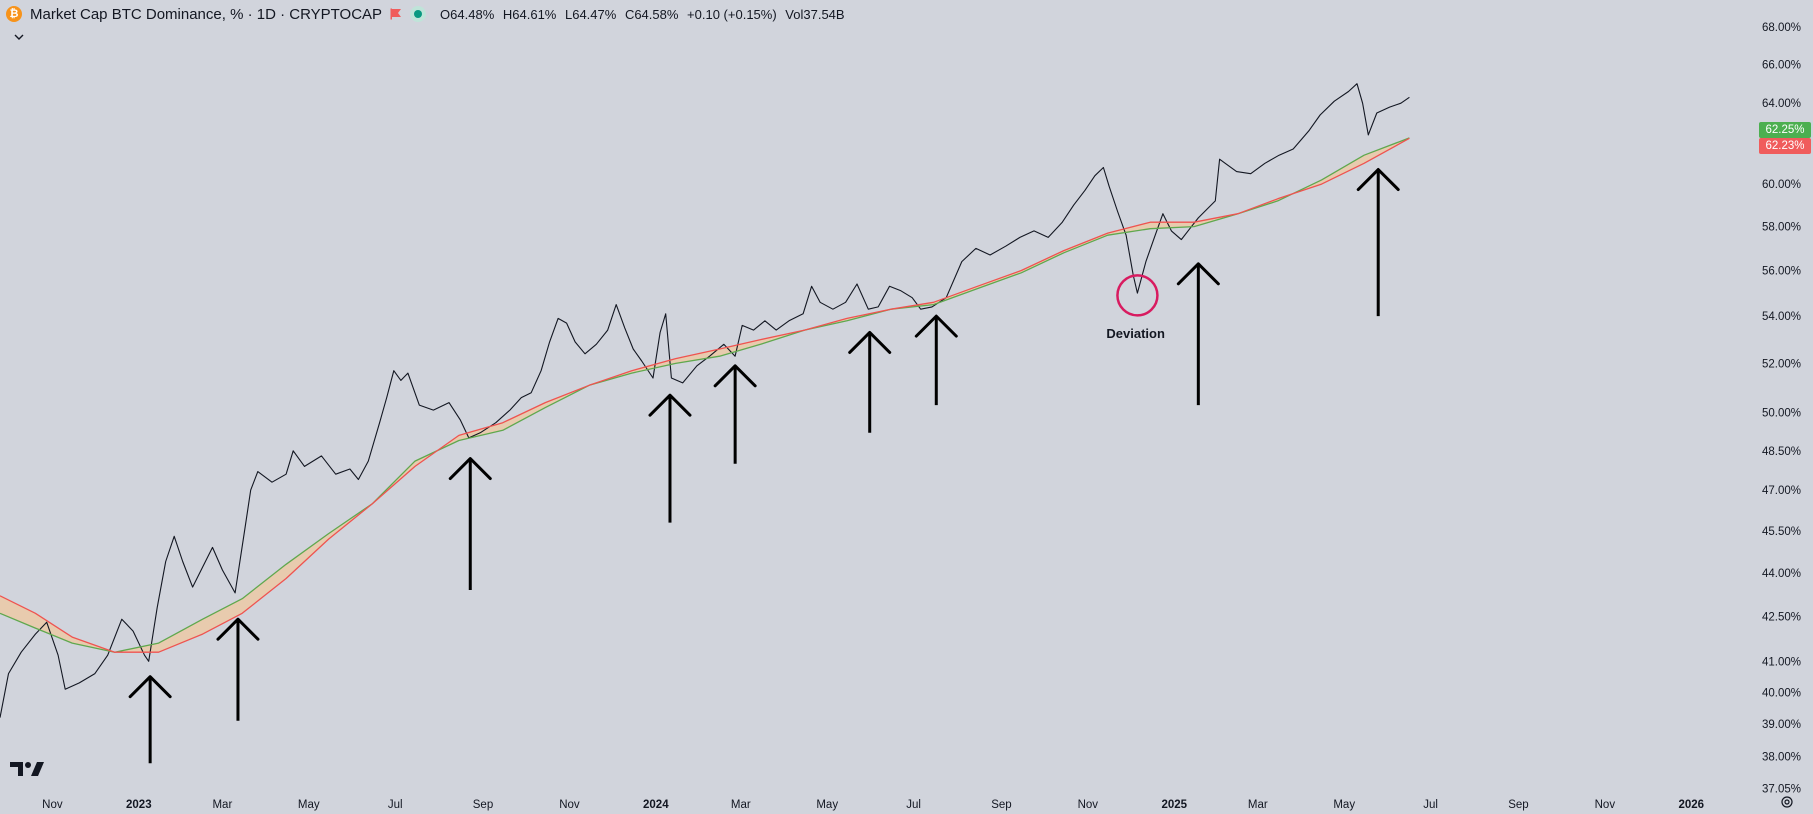  Describe the element at coordinates (651, 14) in the screenshot. I see `close-value: C64.58%` at that location.